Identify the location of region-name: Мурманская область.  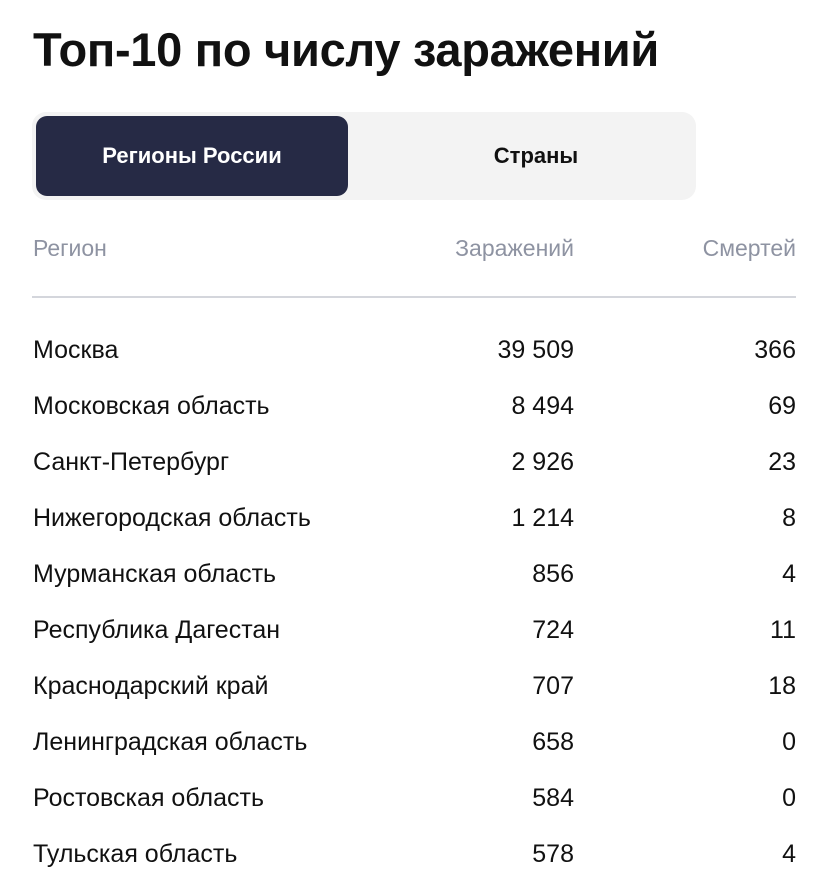
(155, 574).